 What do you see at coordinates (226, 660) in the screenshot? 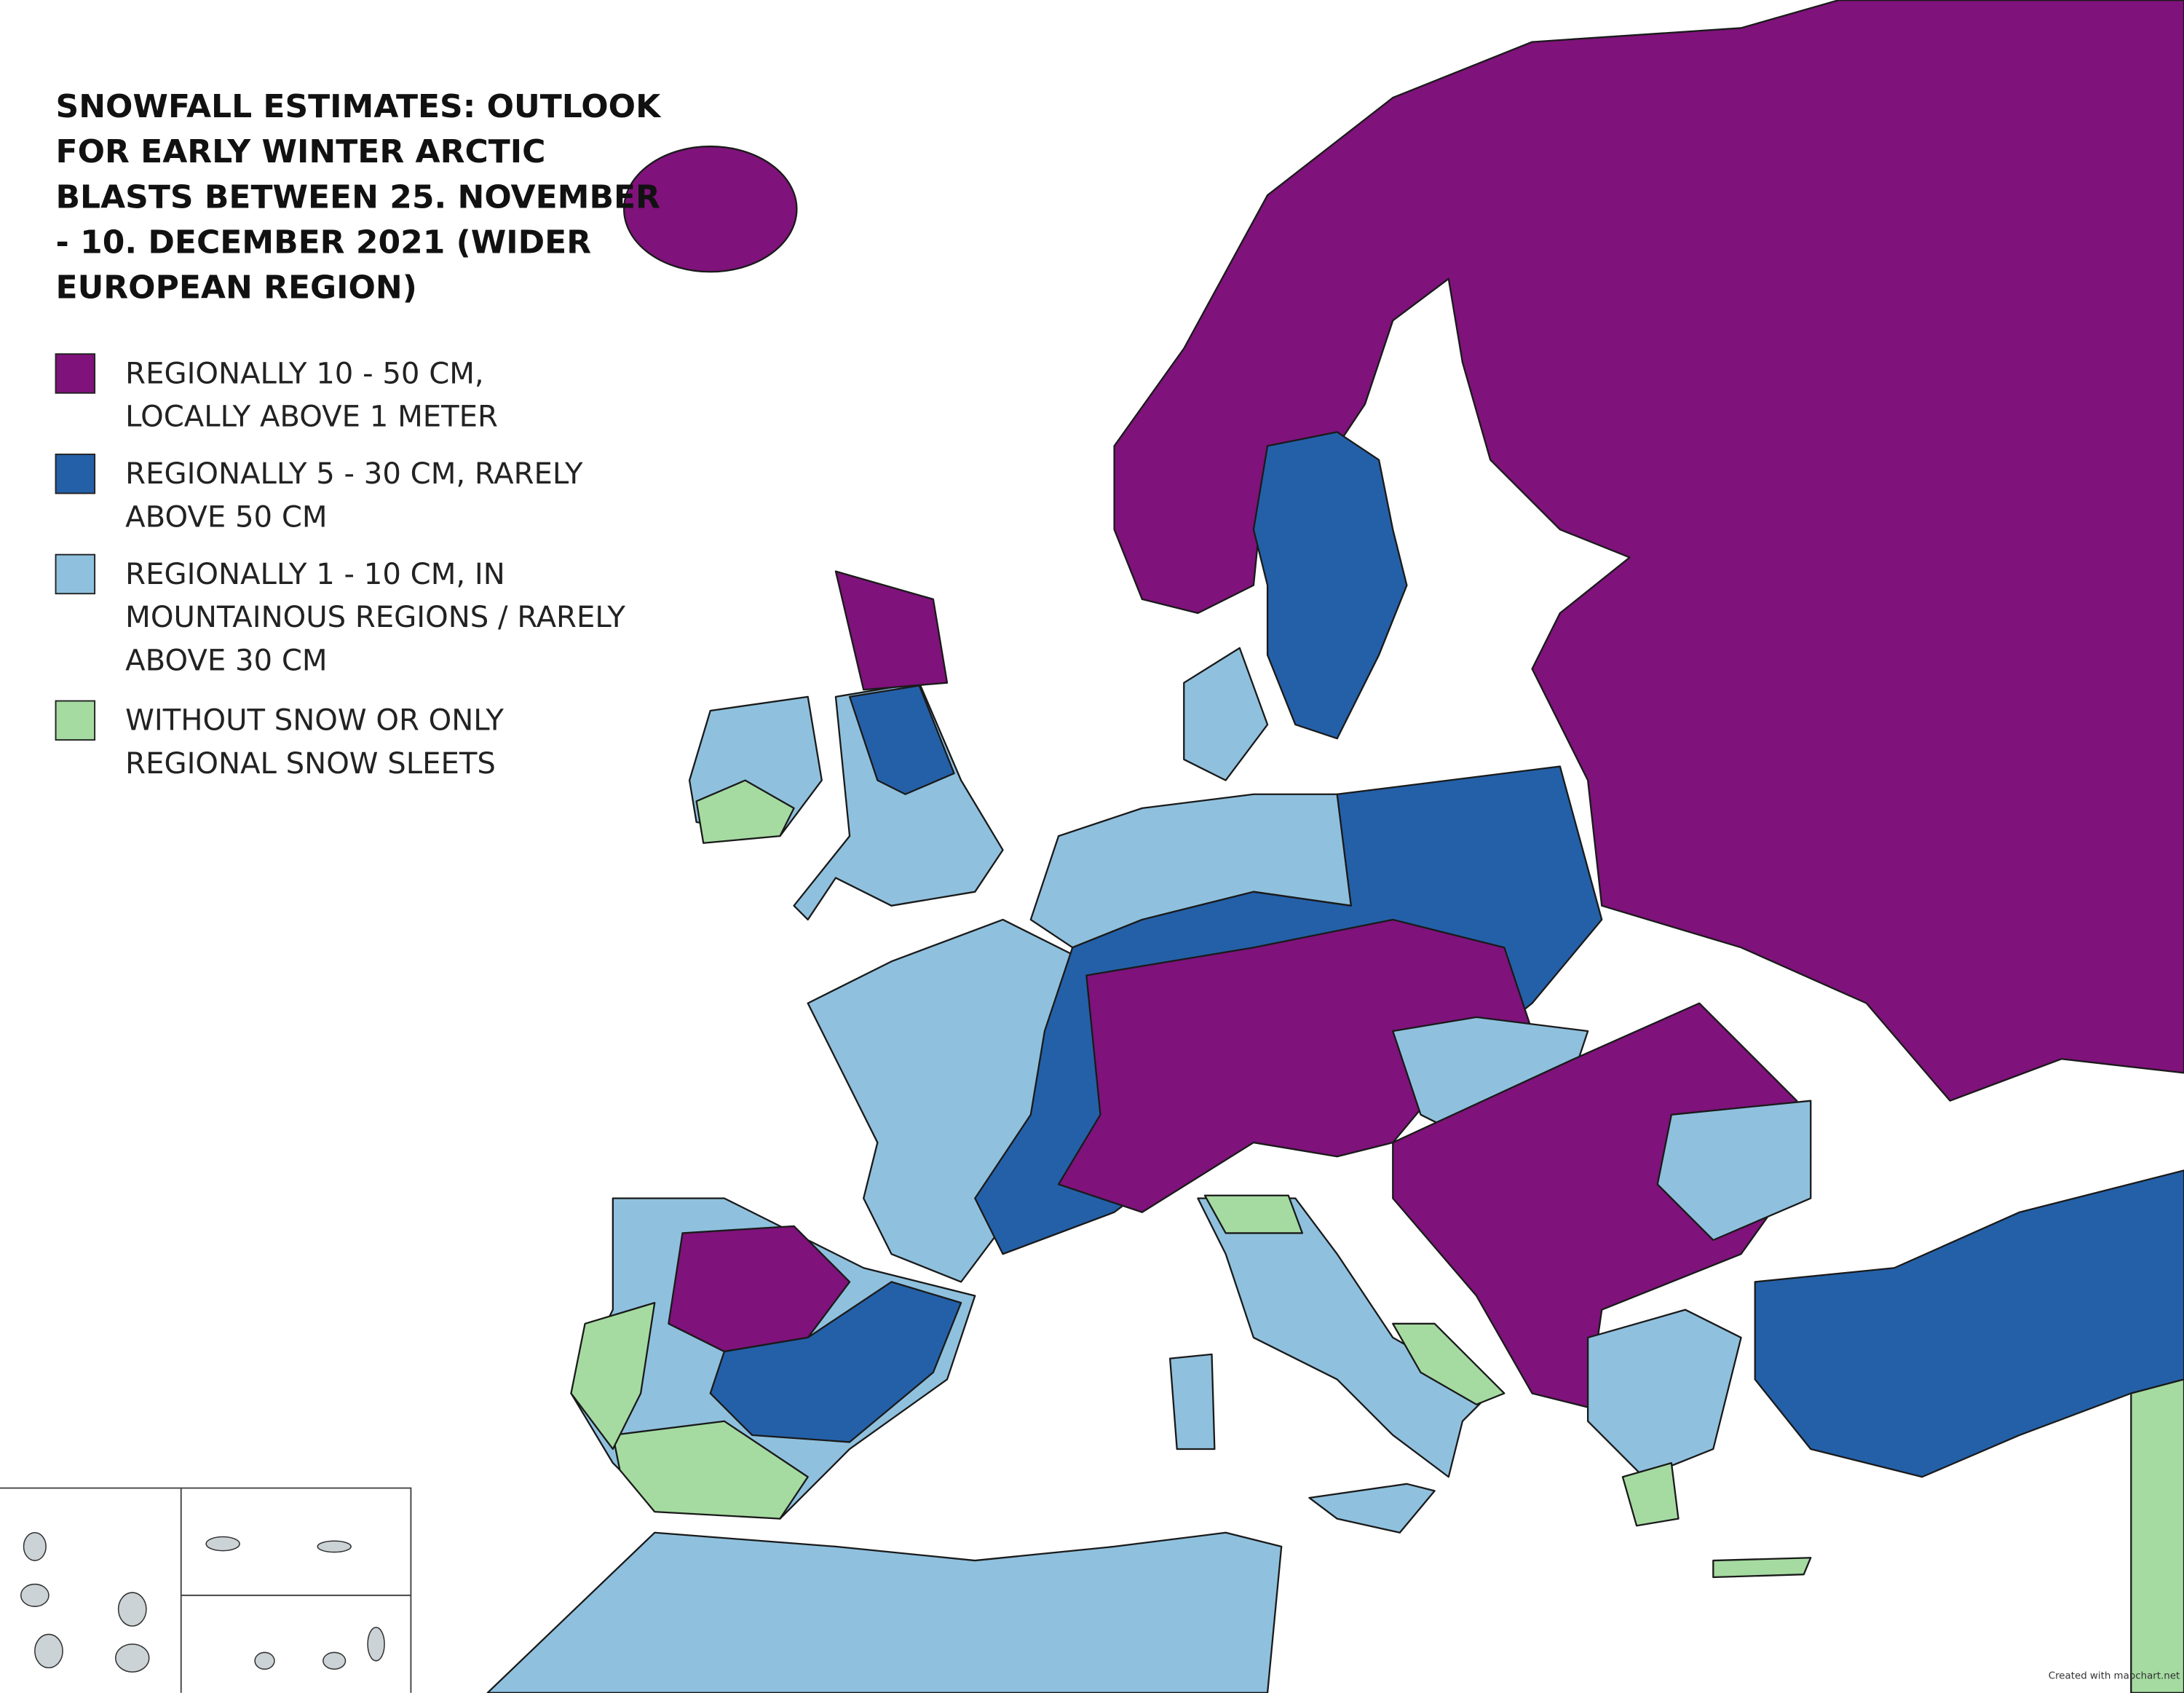
I see `legend-label: ABOVE 30 CM` at bounding box center [226, 660].